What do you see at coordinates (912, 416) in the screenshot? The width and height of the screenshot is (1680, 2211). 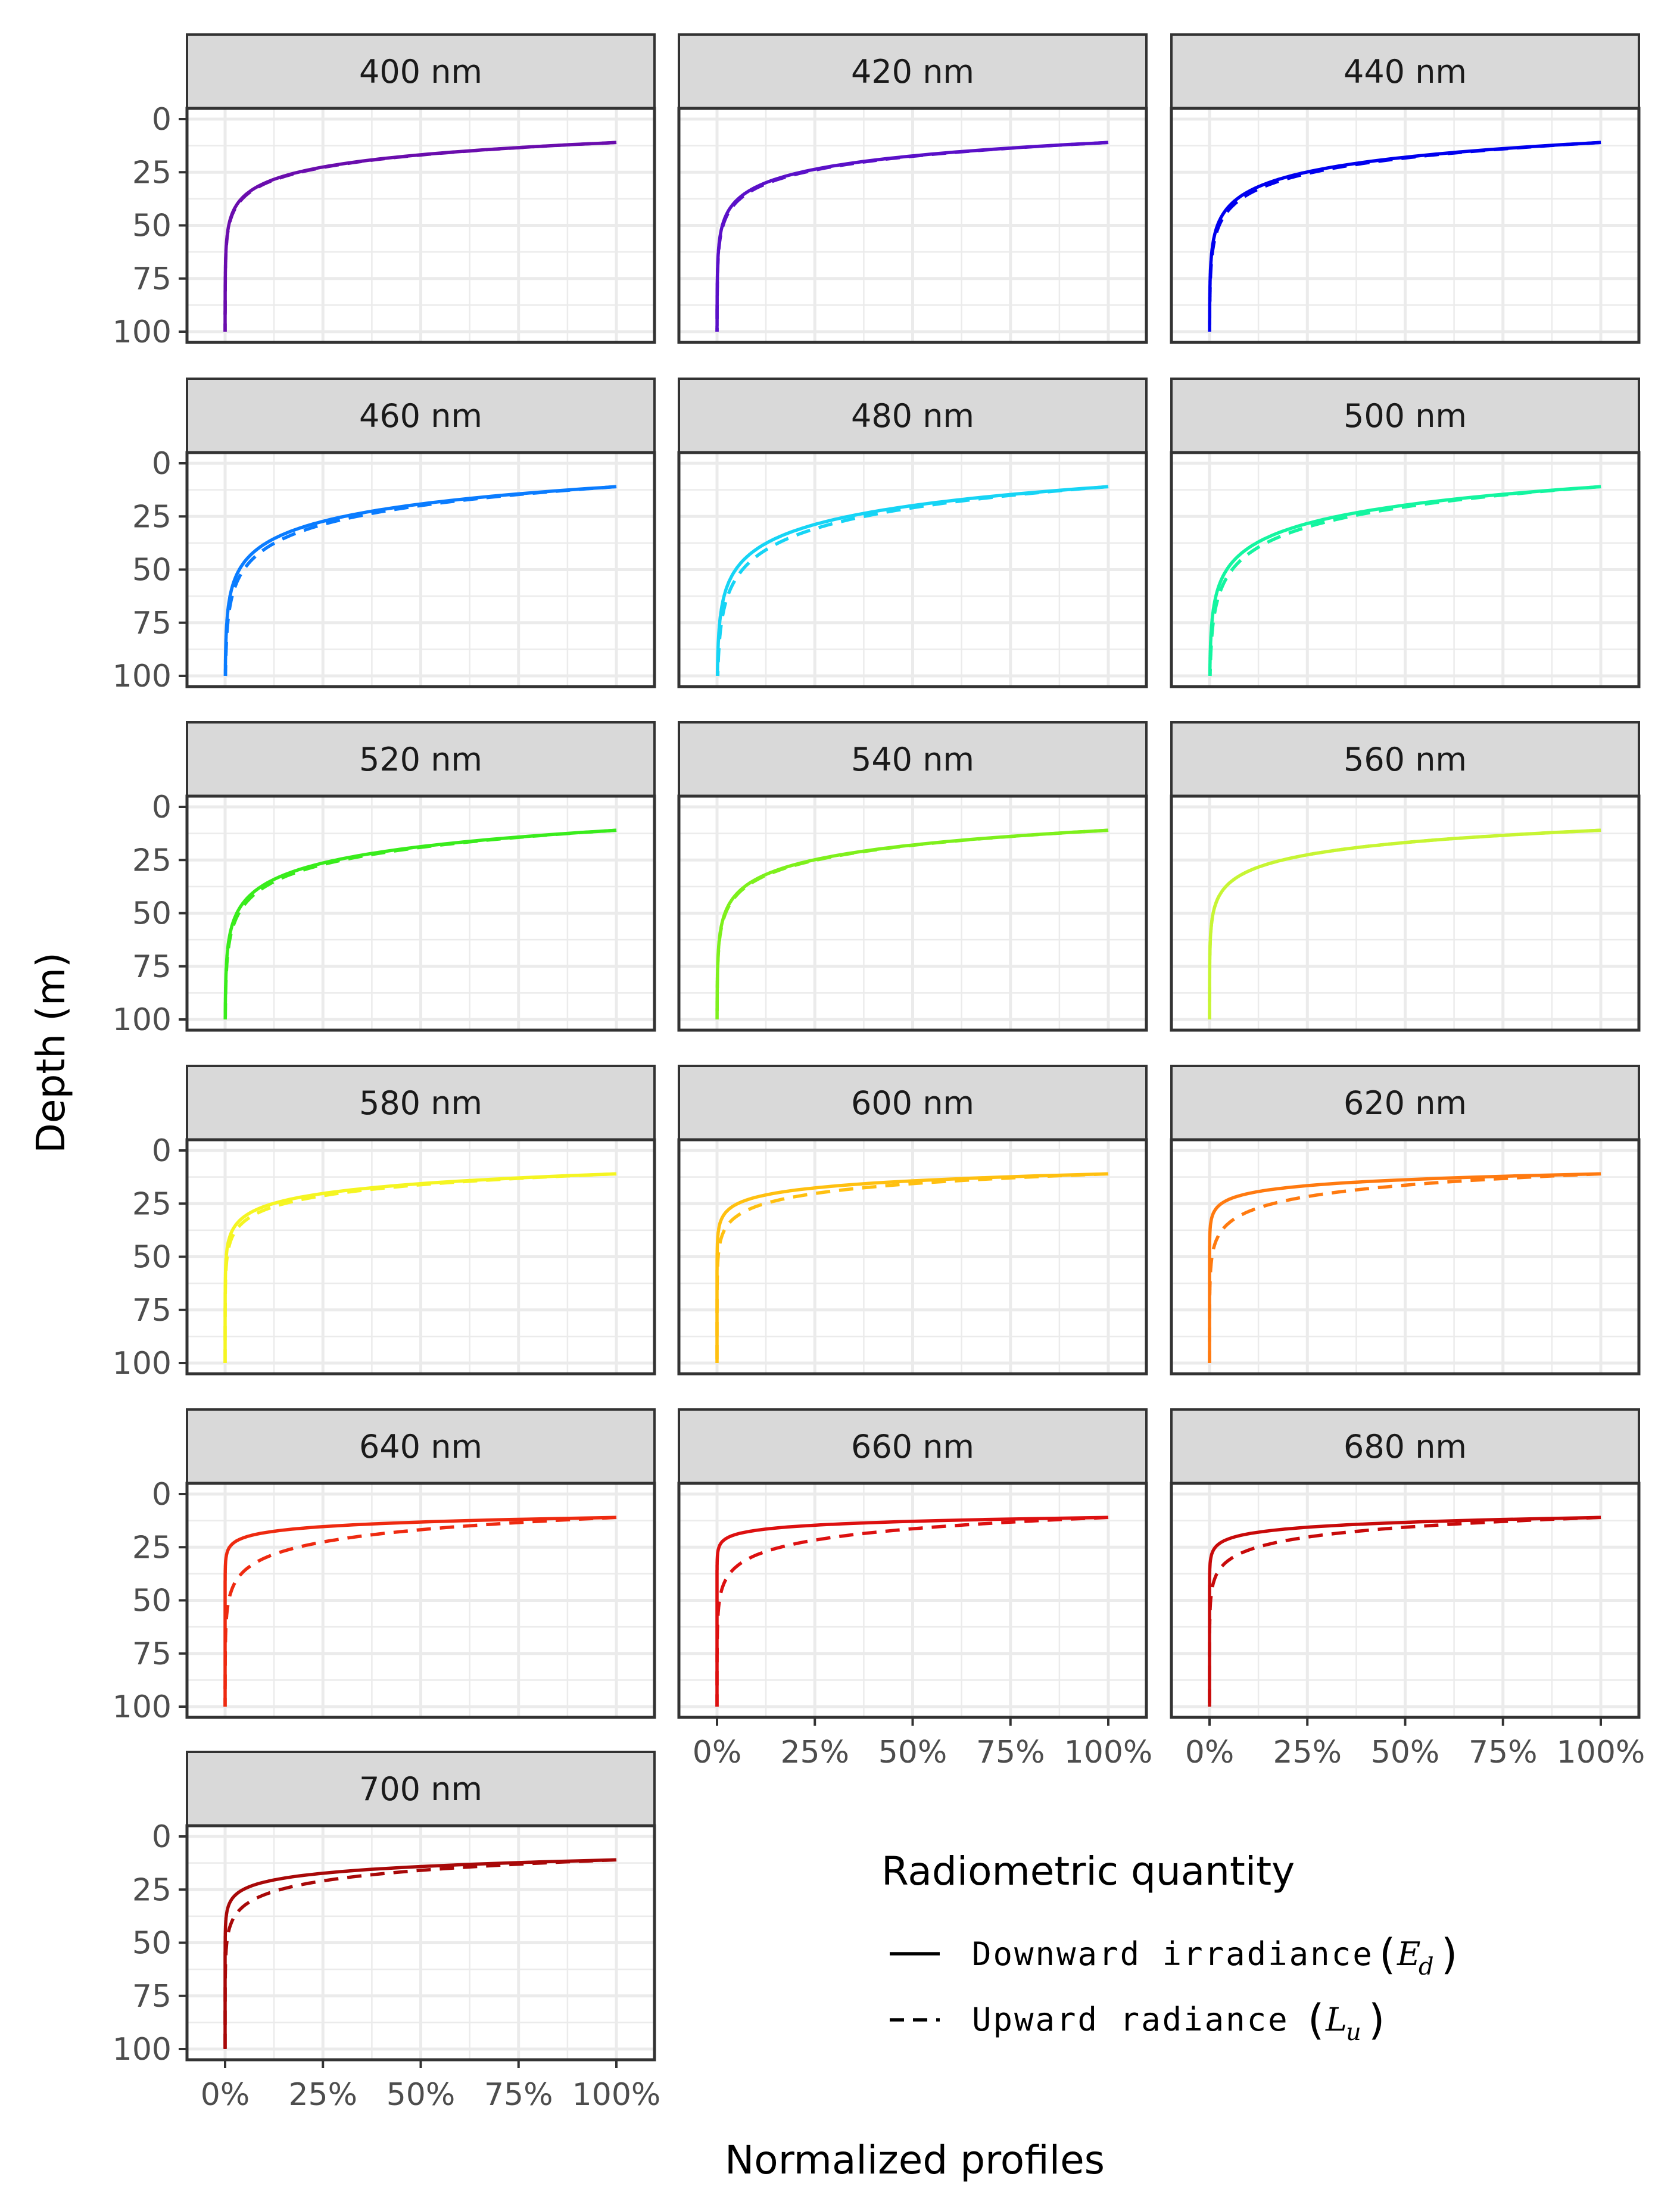 I see `facet-strip-label: 480 nm` at bounding box center [912, 416].